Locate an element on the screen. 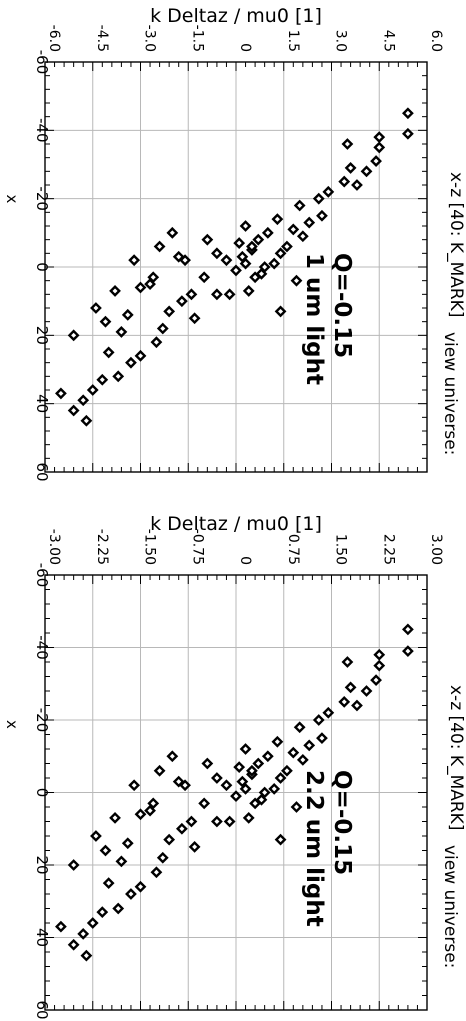 This screenshot has height=1021, width=466. x-tick-label: -20 is located at coordinates (42, 720).